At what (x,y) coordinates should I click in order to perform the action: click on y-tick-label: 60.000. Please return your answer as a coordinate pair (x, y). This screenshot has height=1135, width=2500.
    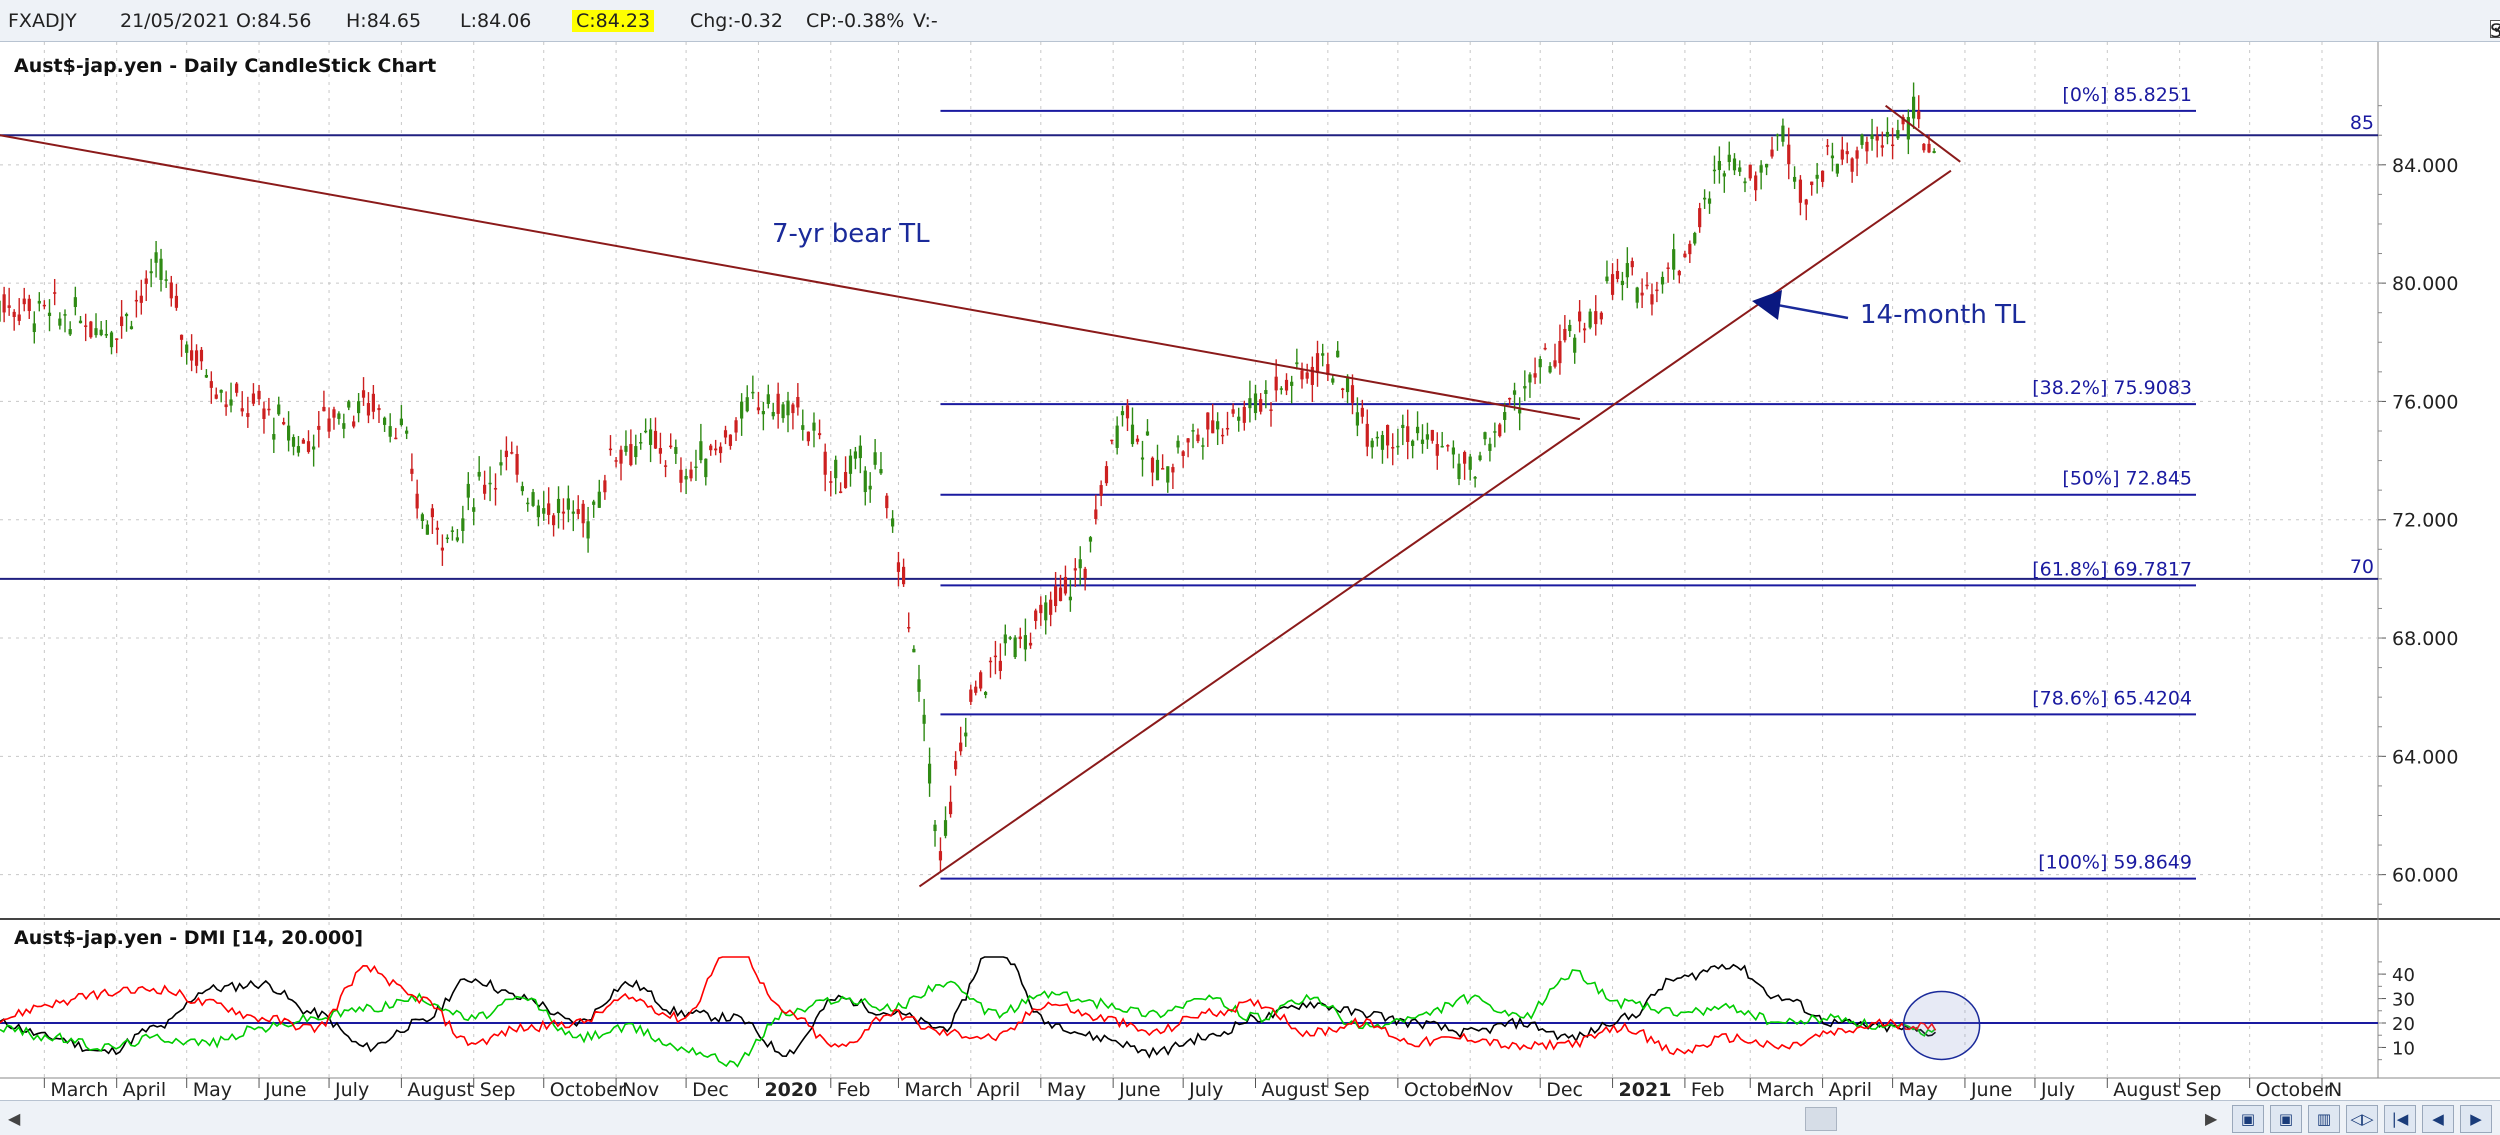
    Looking at the image, I should click on (2425, 876).